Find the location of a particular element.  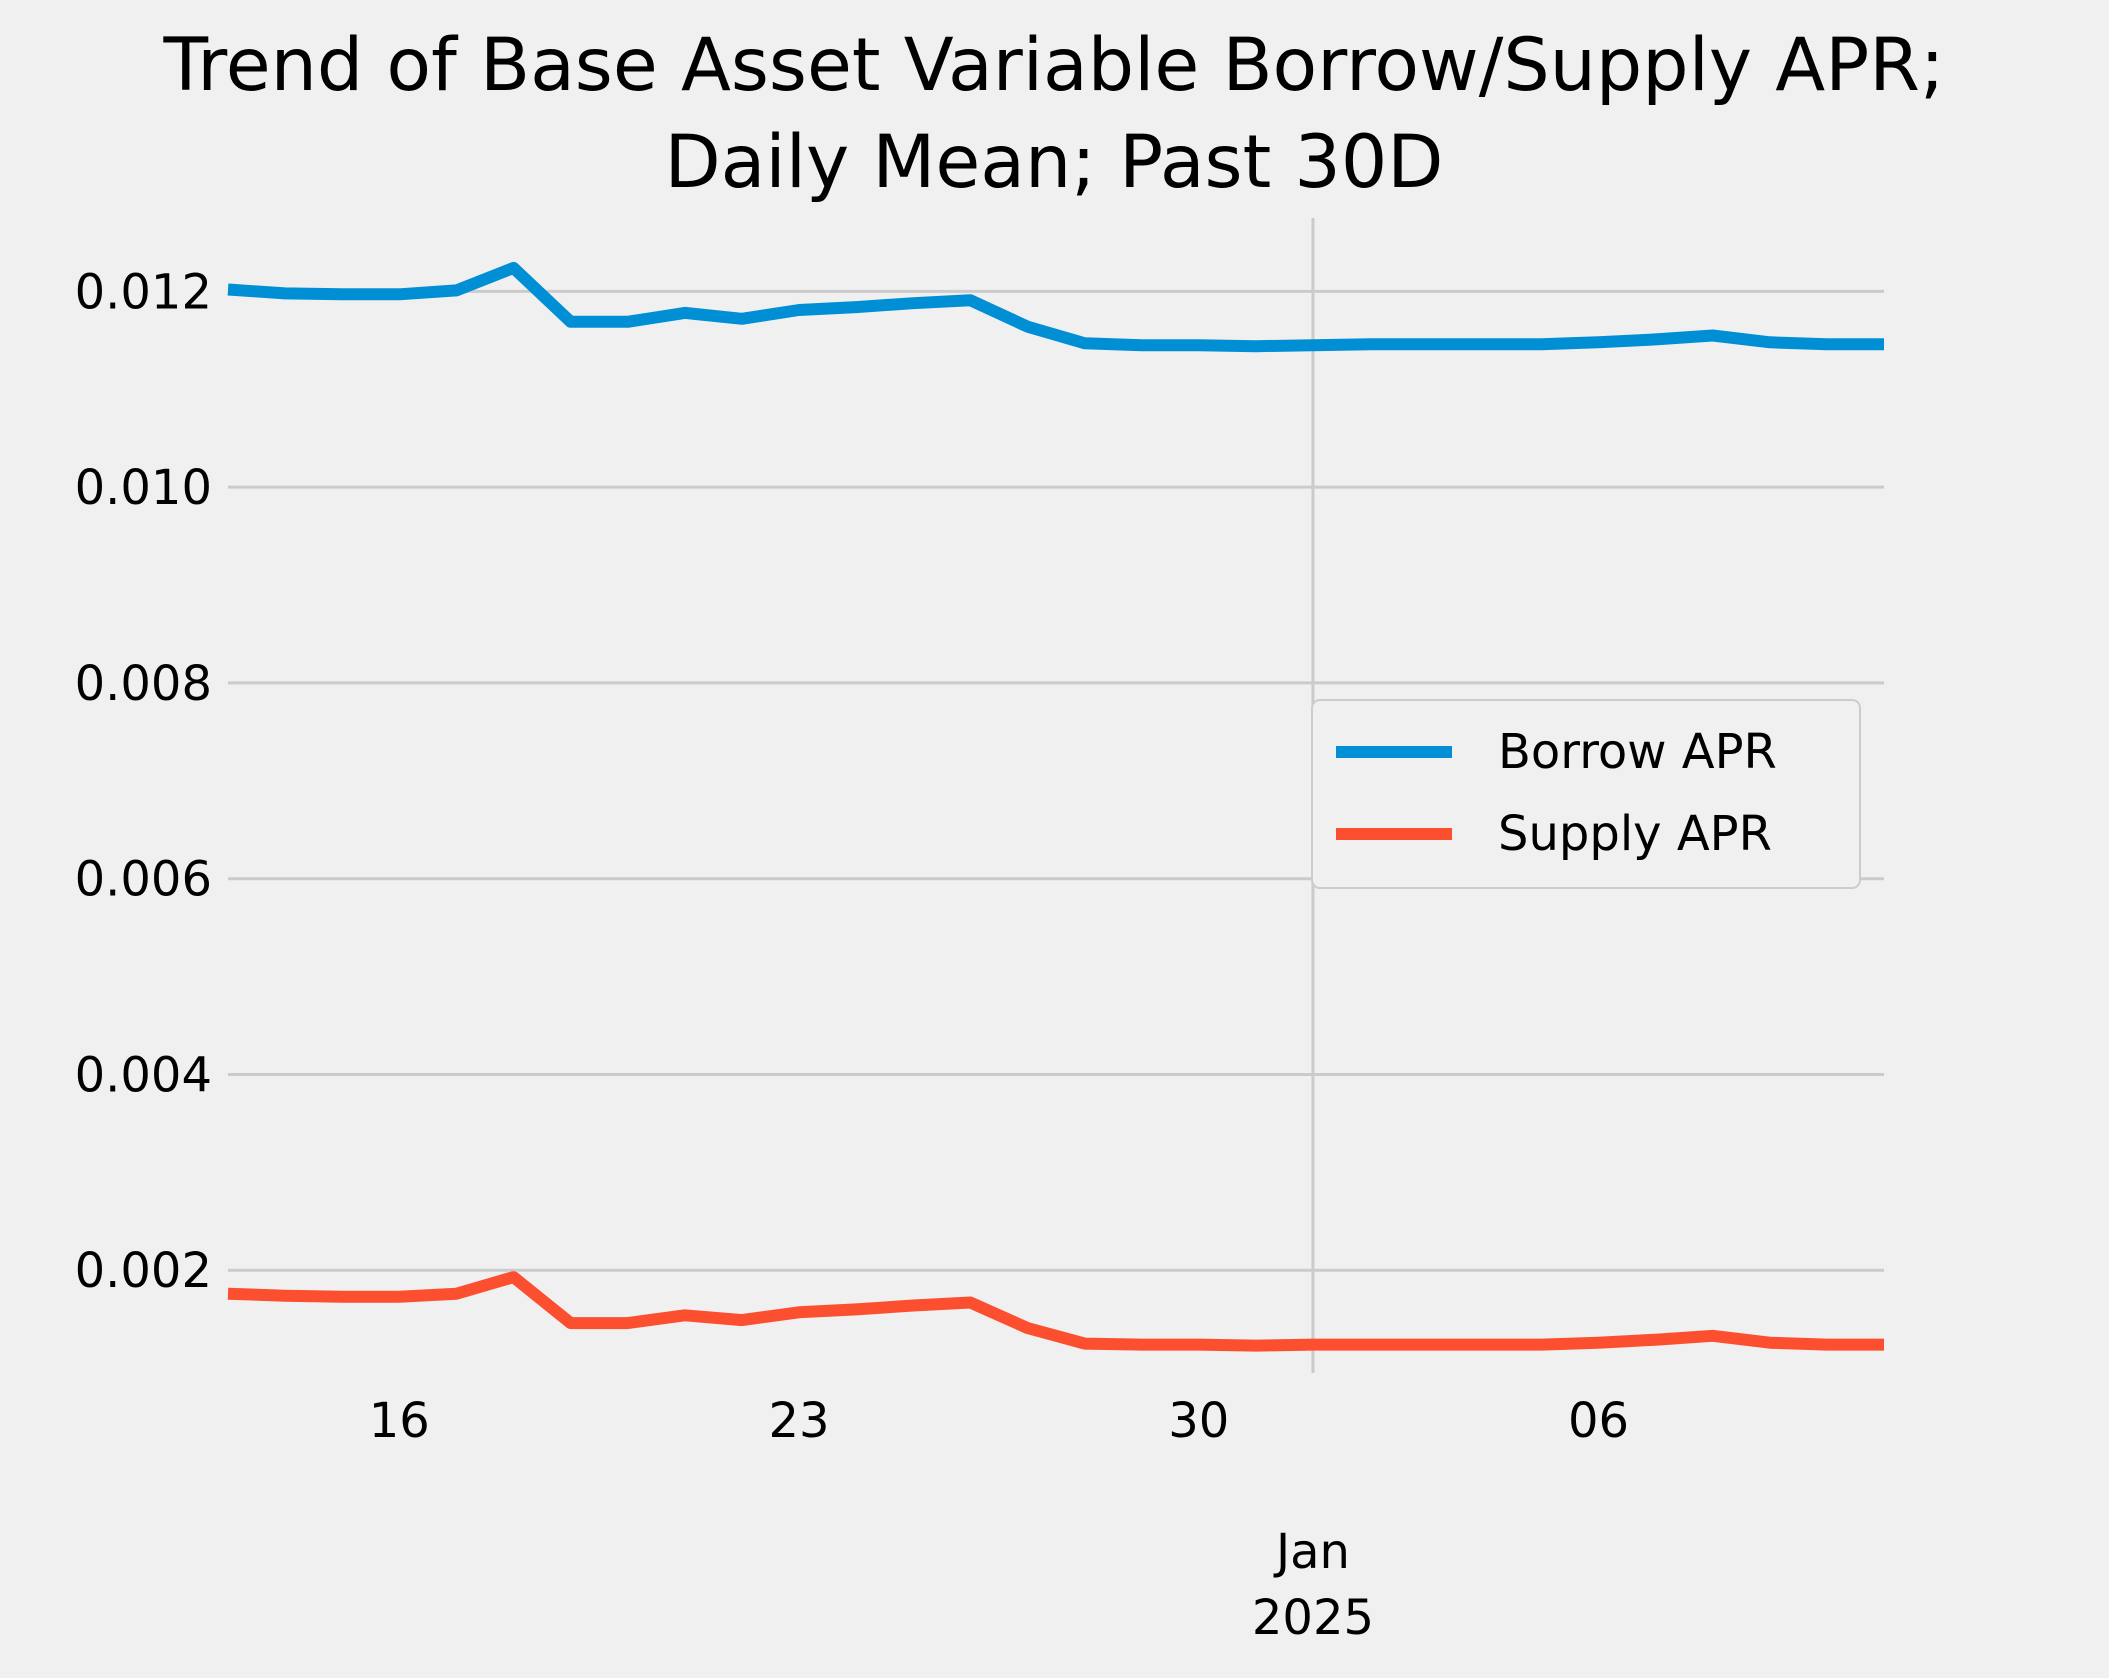

y-tick-label: 0.002 is located at coordinates (143, 1271).